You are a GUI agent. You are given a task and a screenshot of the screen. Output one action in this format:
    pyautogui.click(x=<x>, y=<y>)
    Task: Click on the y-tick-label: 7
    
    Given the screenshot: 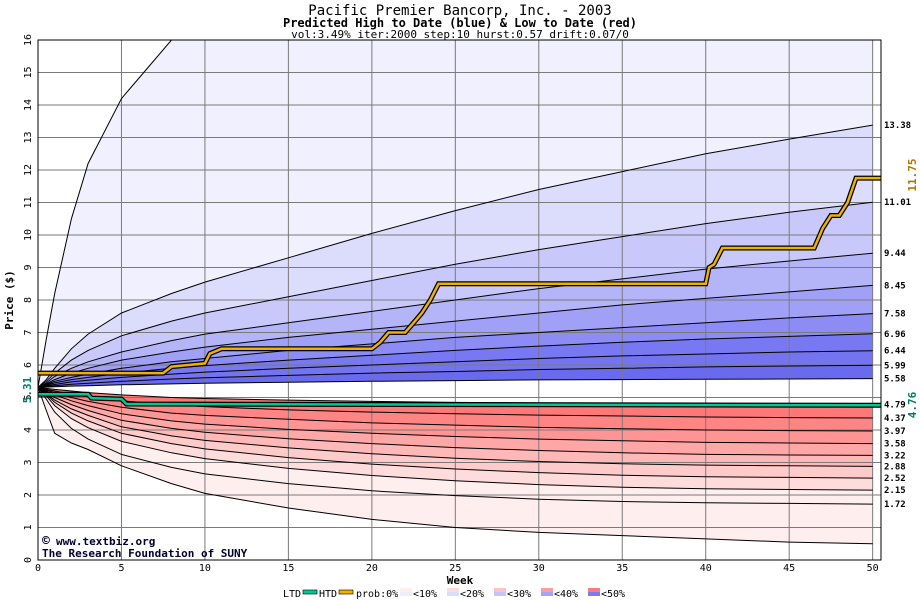 What is the action you would take?
    pyautogui.click(x=28, y=332)
    